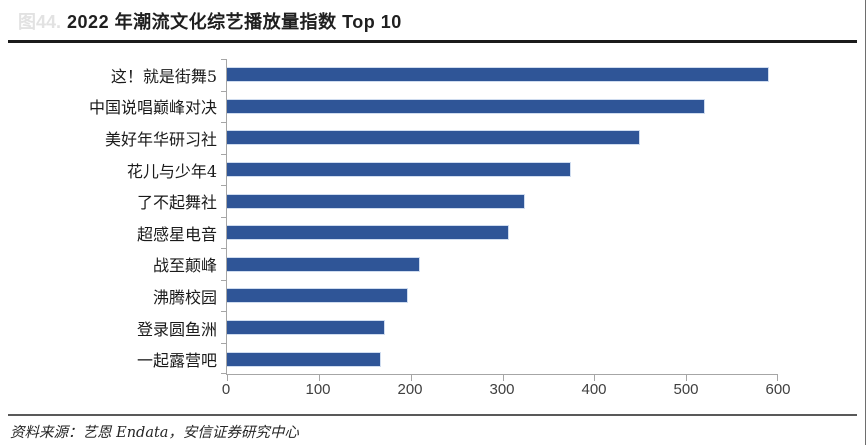  Describe the element at coordinates (410, 389) in the screenshot. I see `x-axis-tick-label: 200` at that location.